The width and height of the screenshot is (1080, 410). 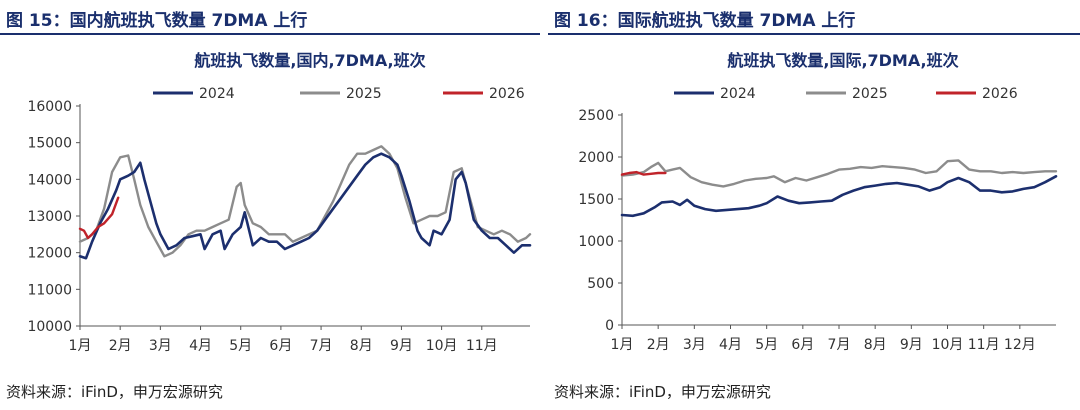 What do you see at coordinates (49, 144) in the screenshot?
I see `y-tick-label: 15000` at bounding box center [49, 144].